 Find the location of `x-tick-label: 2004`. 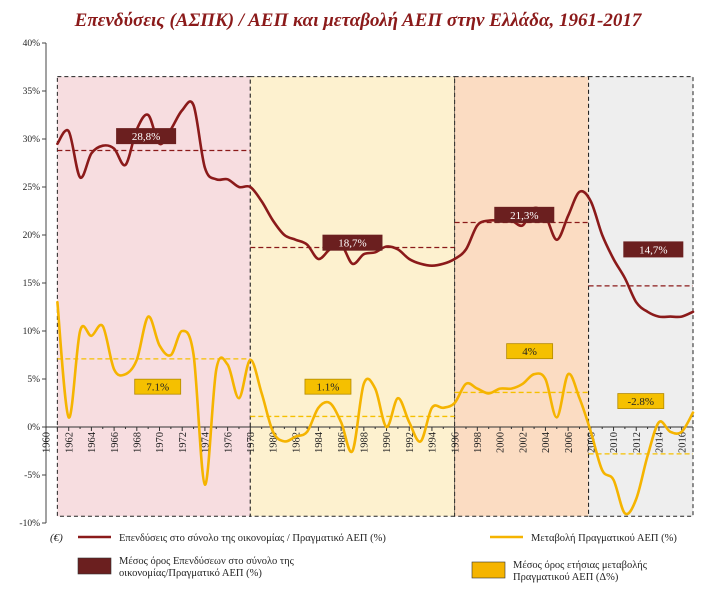

x-tick-label: 2004 is located at coordinates (546, 442).